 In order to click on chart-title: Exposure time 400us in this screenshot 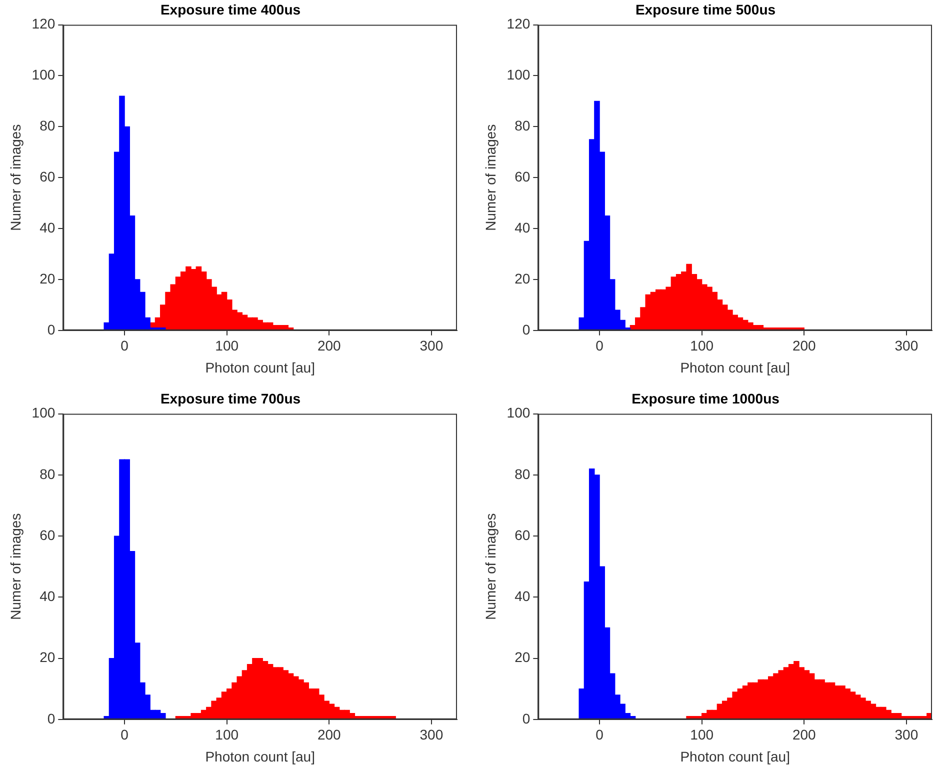, I will do `click(230, 9)`.